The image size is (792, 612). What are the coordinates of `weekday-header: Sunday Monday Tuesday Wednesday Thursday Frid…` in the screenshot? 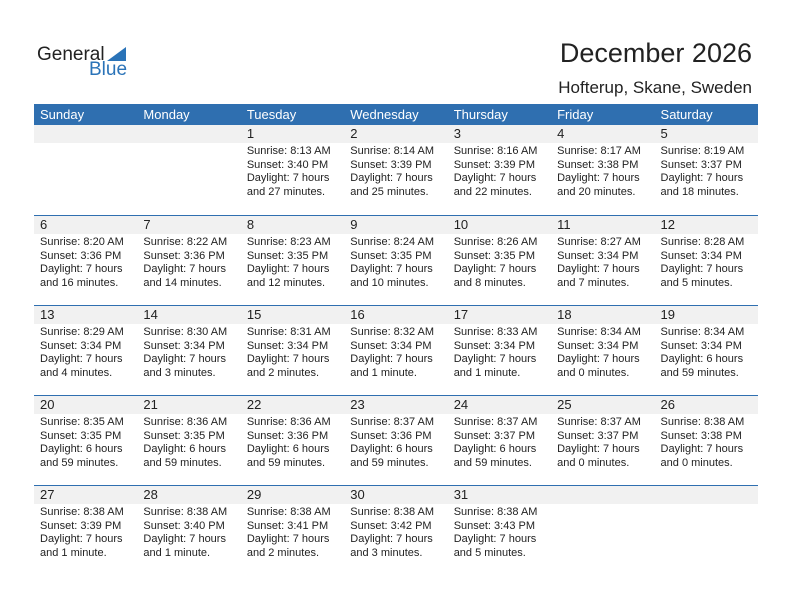 It's located at (396, 114).